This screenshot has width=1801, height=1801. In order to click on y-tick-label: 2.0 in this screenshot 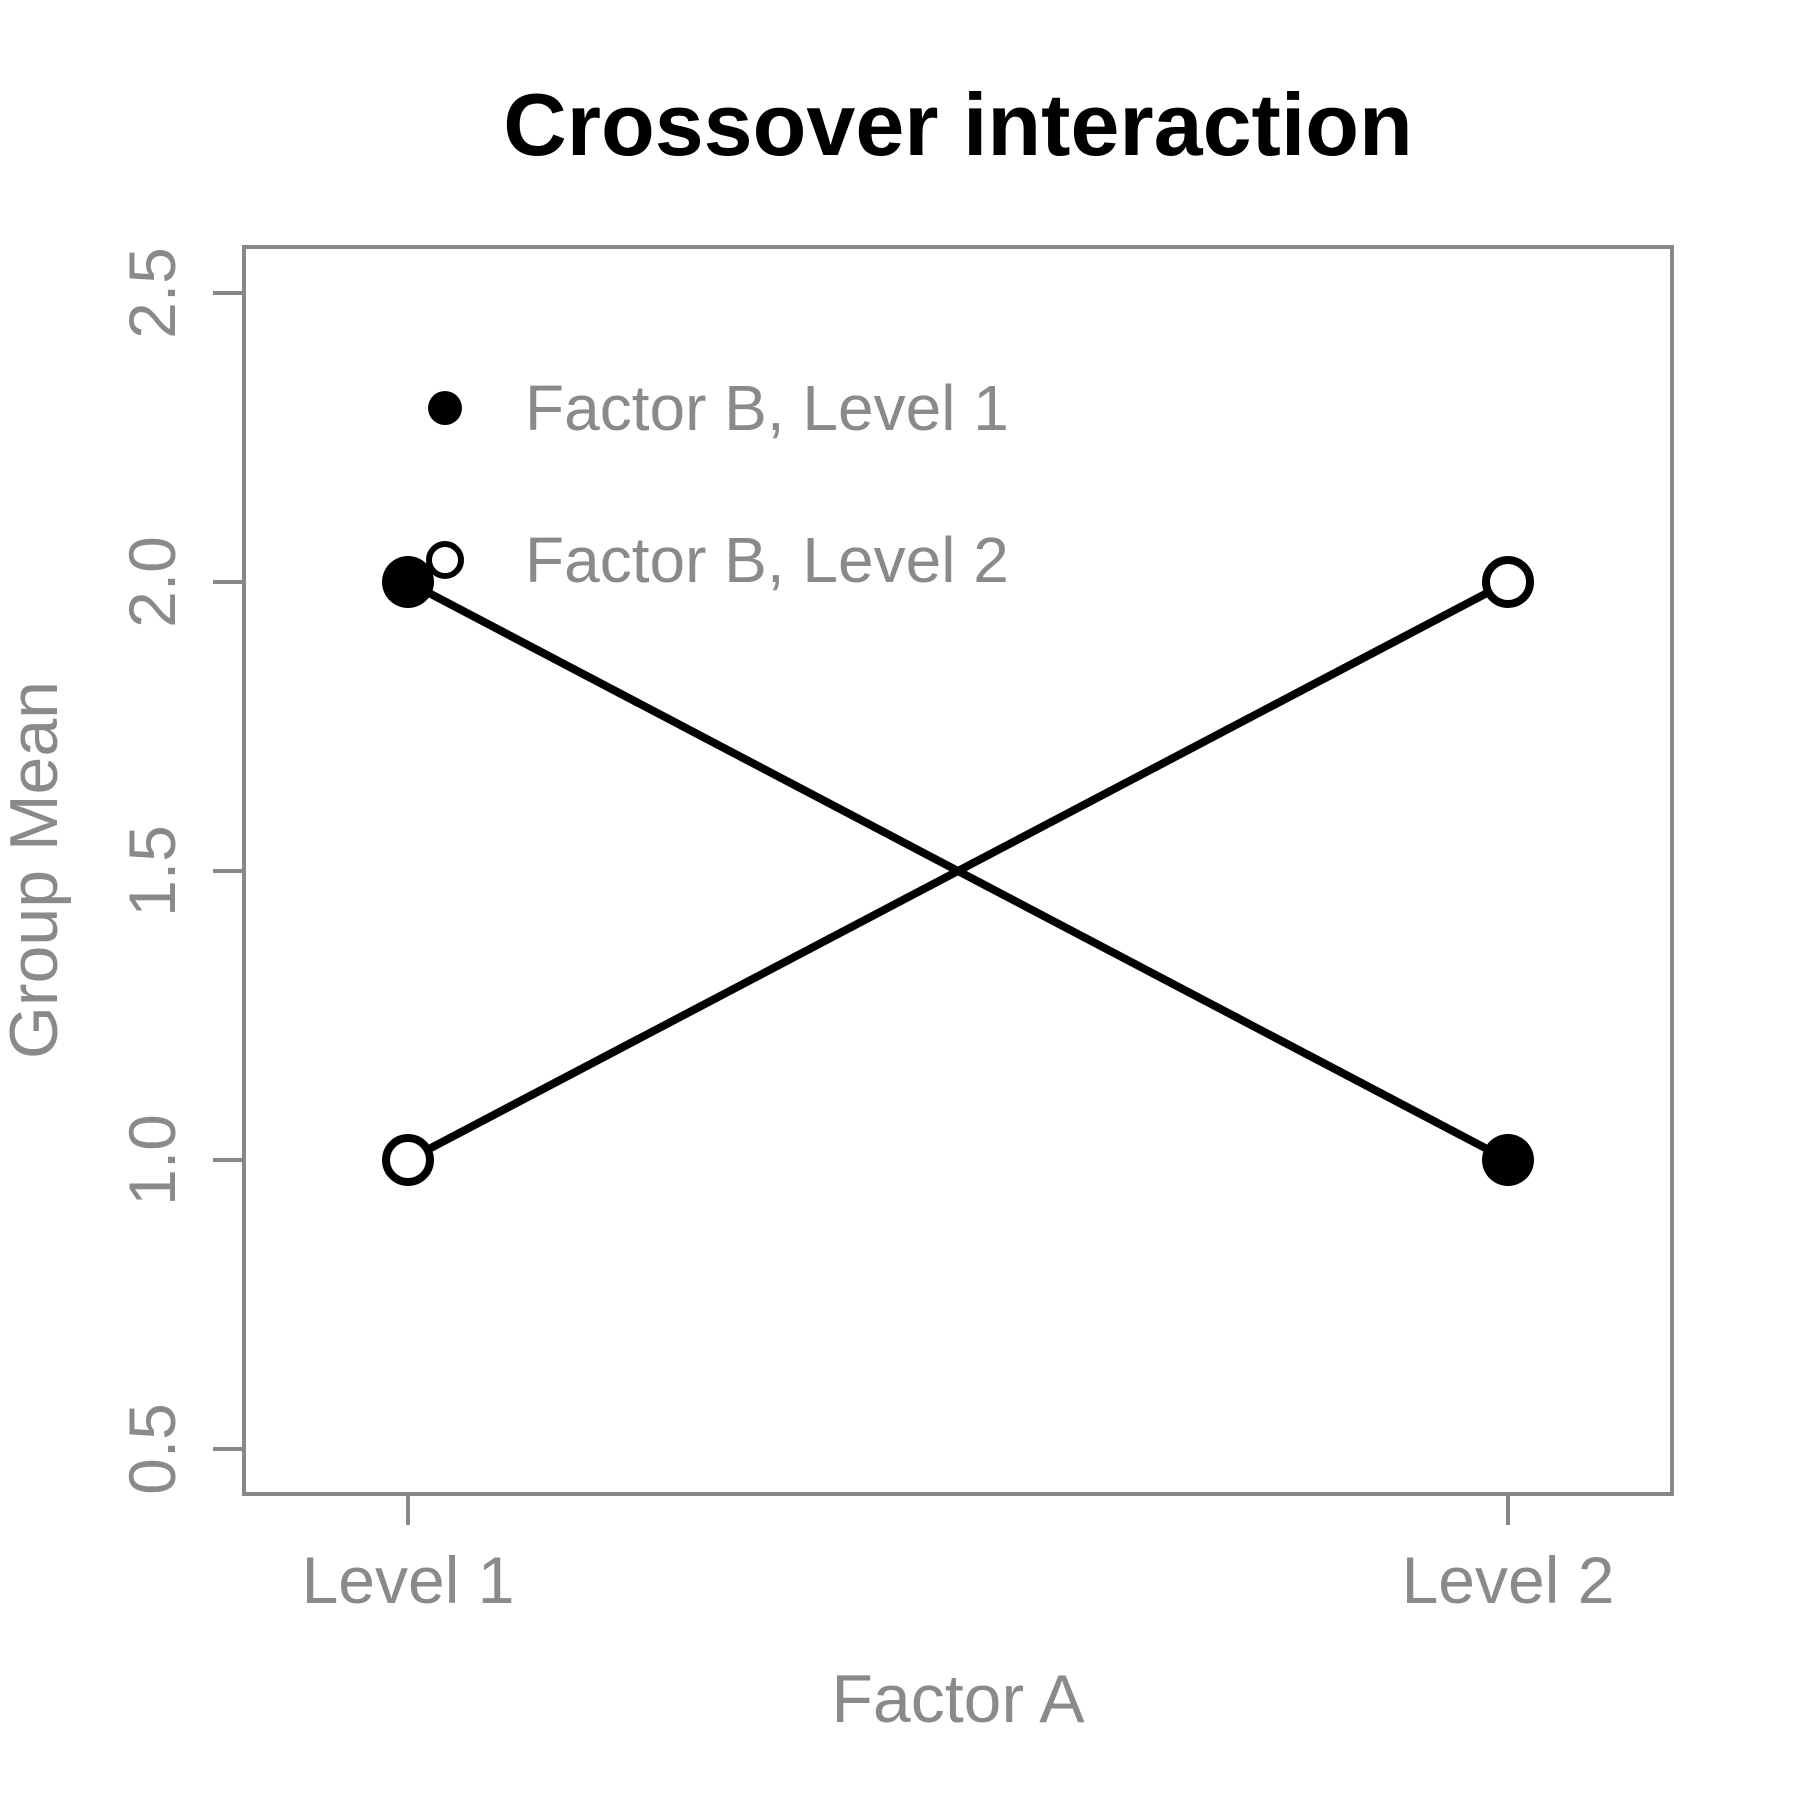, I will do `click(152, 582)`.